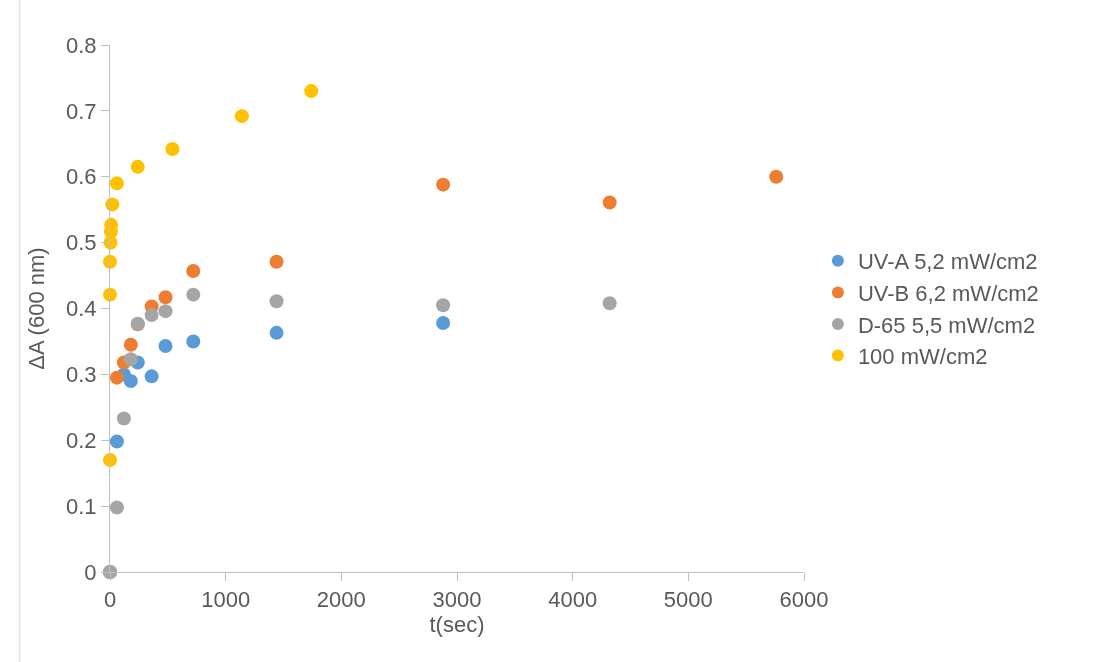 This screenshot has height=662, width=1094. I want to click on x-tick-label: 4000, so click(573, 600).